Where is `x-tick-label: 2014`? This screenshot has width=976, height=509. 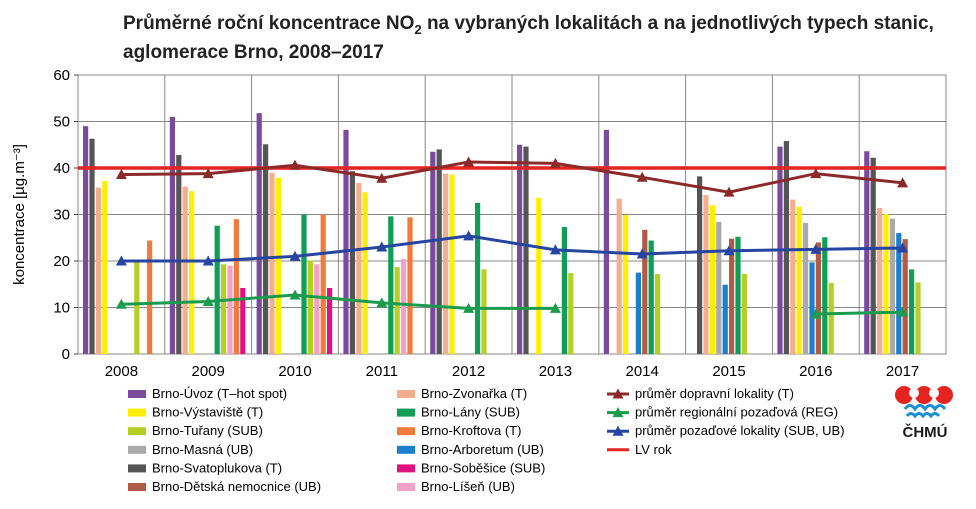
x-tick-label: 2014 is located at coordinates (642, 371).